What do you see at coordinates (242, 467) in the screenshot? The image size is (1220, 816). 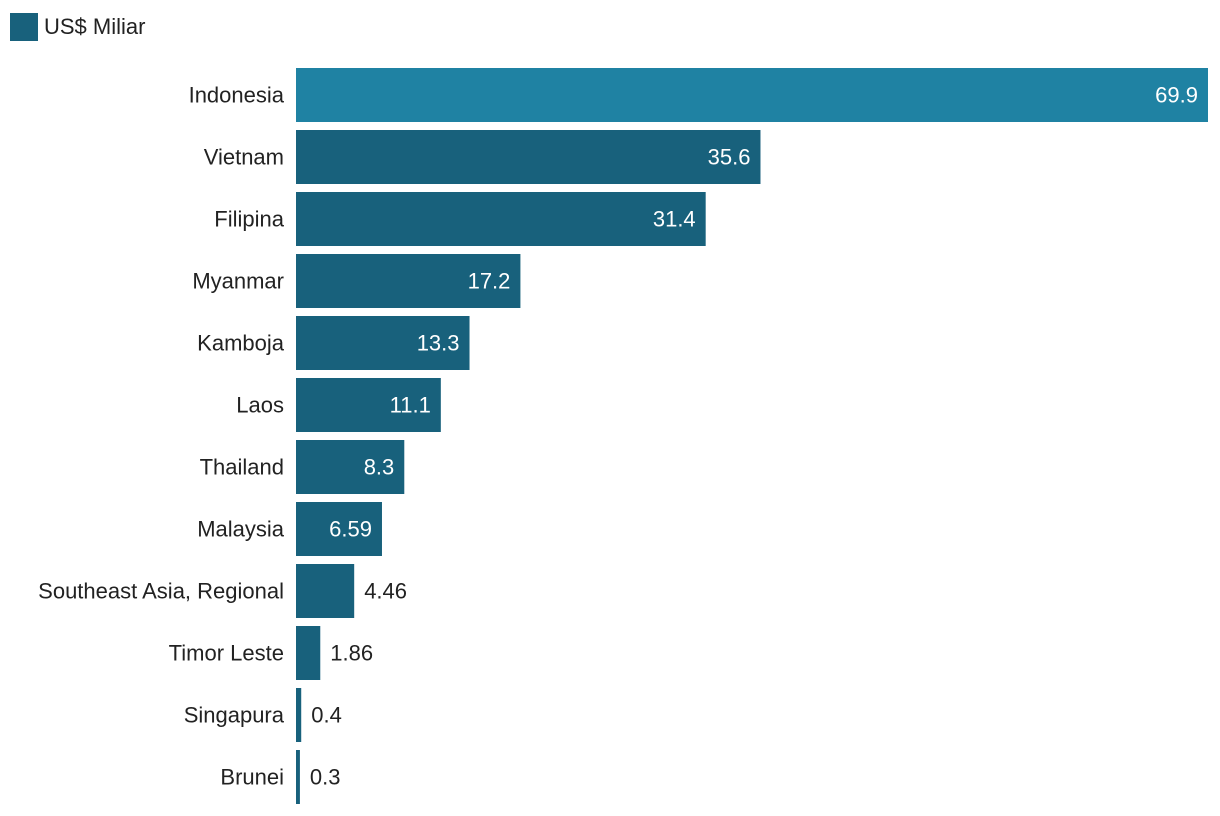 I see `category-label: Thailand` at bounding box center [242, 467].